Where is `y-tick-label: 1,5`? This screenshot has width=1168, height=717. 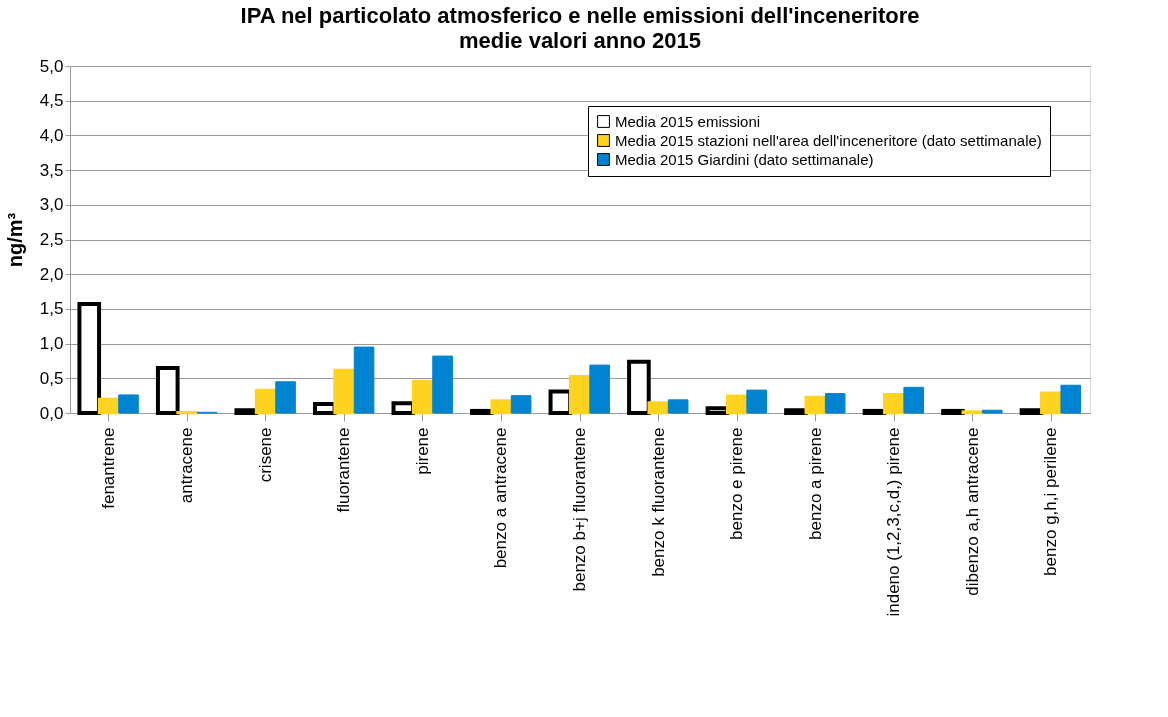
y-tick-label: 1,5 is located at coordinates (51, 309).